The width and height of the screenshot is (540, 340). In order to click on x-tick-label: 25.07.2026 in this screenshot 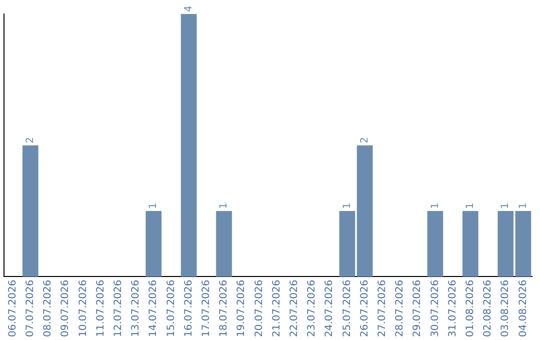, I will do `click(347, 309)`.